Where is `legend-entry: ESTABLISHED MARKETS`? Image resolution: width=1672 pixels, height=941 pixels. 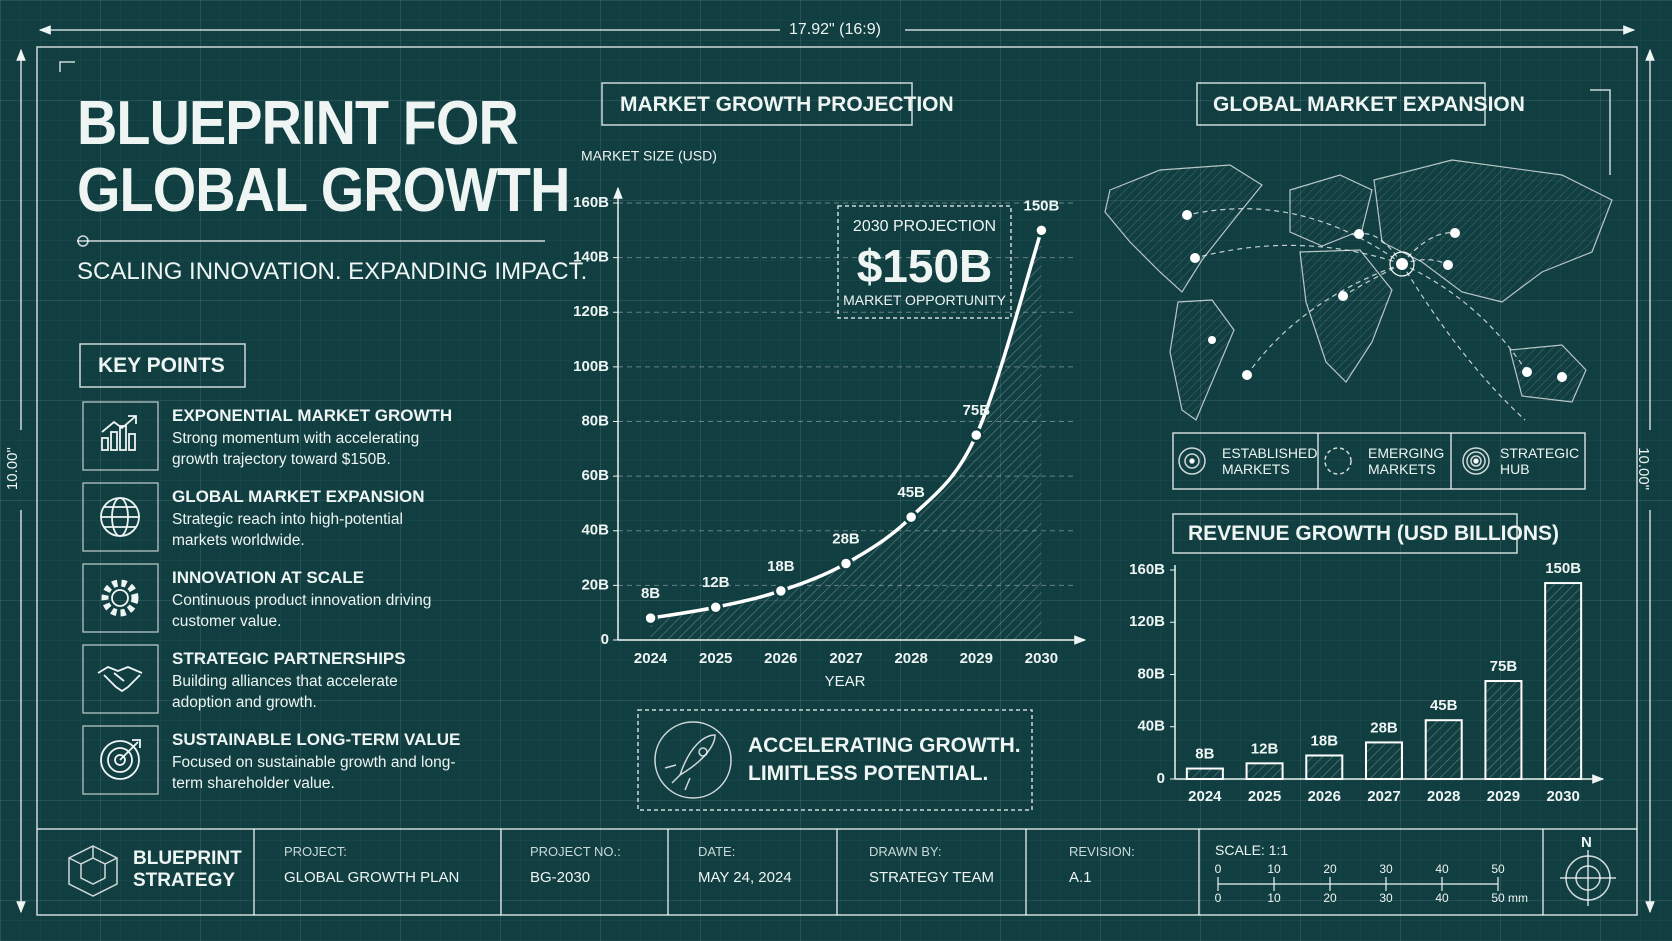 legend-entry: ESTABLISHED MARKETS is located at coordinates (1270, 461).